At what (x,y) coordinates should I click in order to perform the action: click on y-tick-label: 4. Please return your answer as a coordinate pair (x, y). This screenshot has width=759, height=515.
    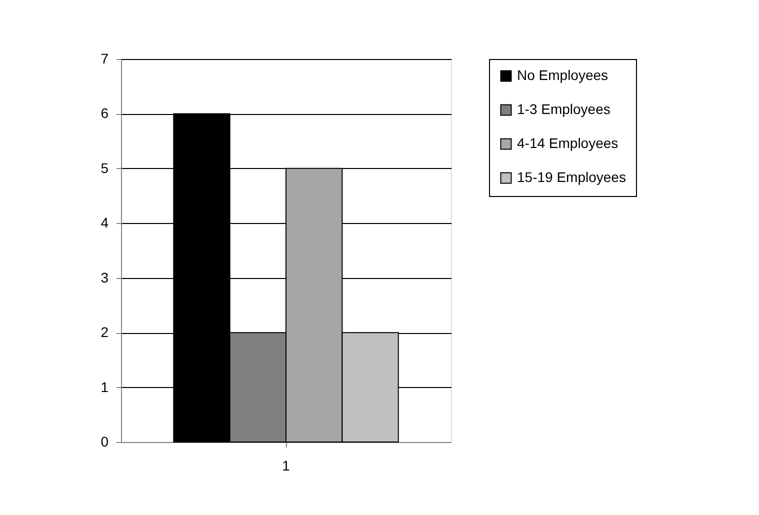
    Looking at the image, I should click on (104, 222).